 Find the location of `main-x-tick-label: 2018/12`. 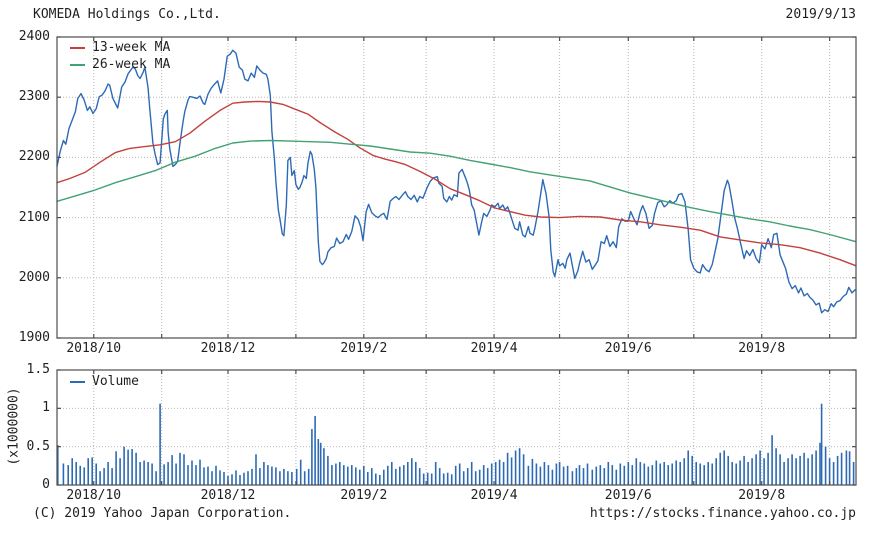

main-x-tick-label: 2018/12 is located at coordinates (228, 348).